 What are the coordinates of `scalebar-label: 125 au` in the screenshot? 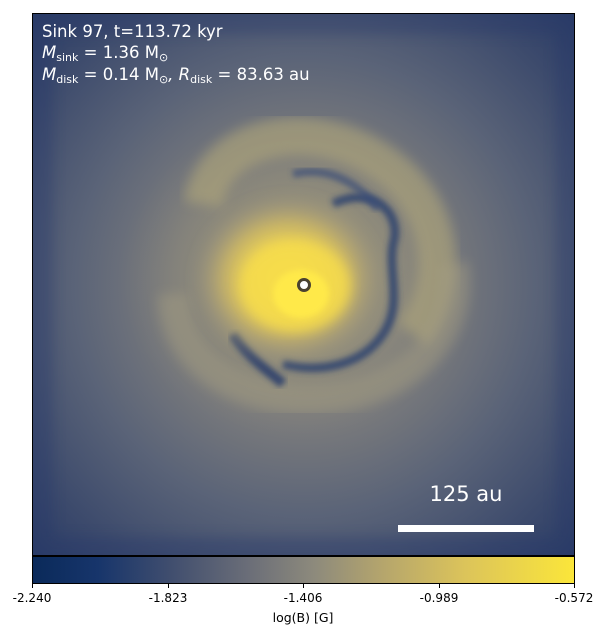 It's located at (466, 494).